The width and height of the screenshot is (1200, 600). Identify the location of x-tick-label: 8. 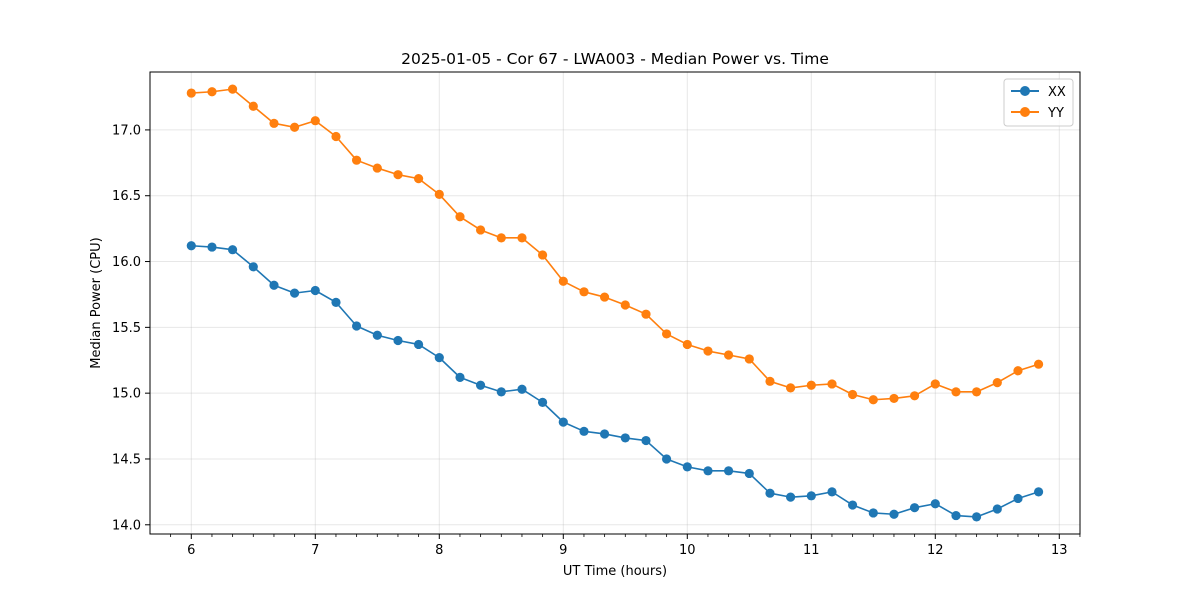
(439, 550).